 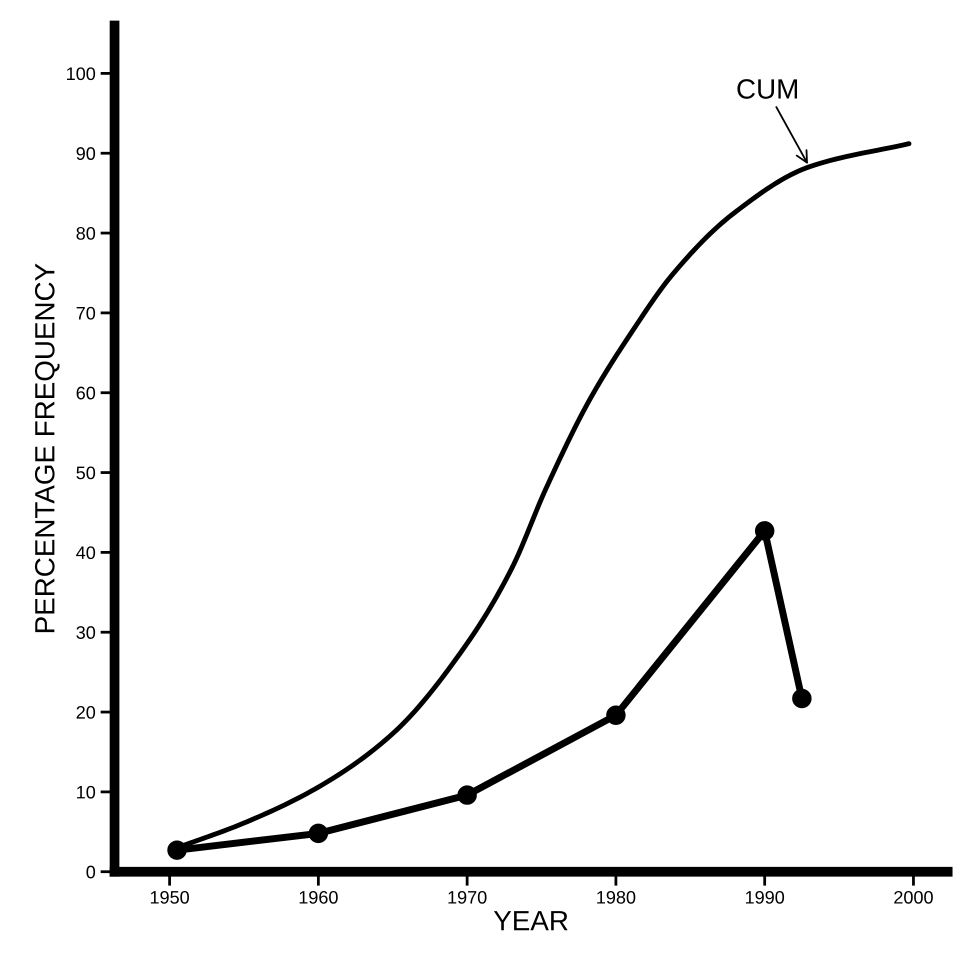 I want to click on x-tick-label: 1990, so click(x=765, y=897).